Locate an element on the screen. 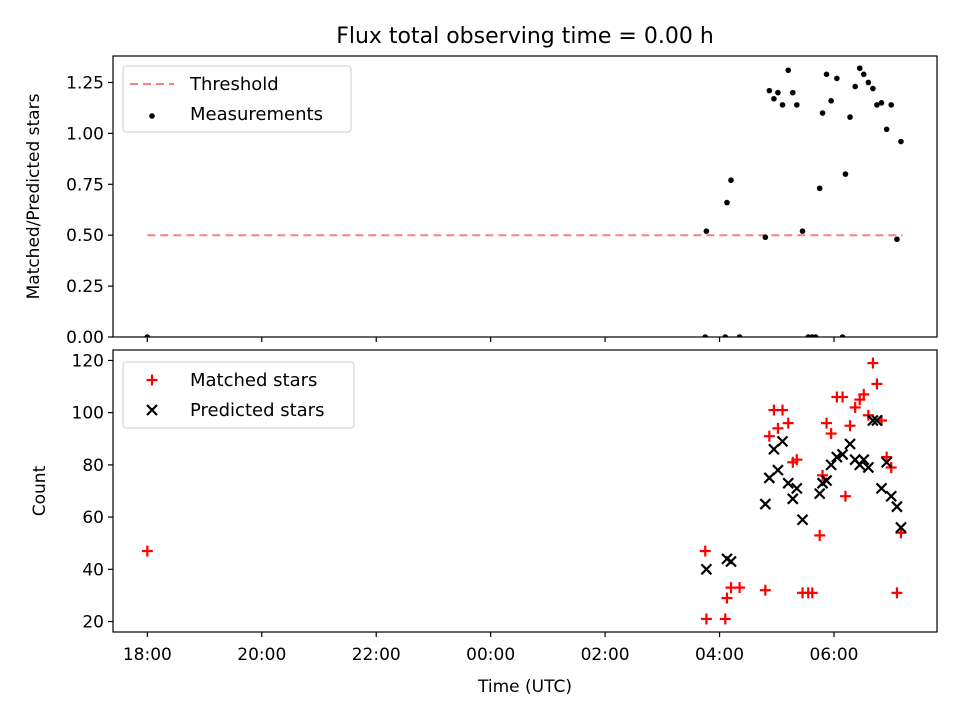 The height and width of the screenshot is (720, 960). bottom-x-tick-label: 22:00 is located at coordinates (376, 655).